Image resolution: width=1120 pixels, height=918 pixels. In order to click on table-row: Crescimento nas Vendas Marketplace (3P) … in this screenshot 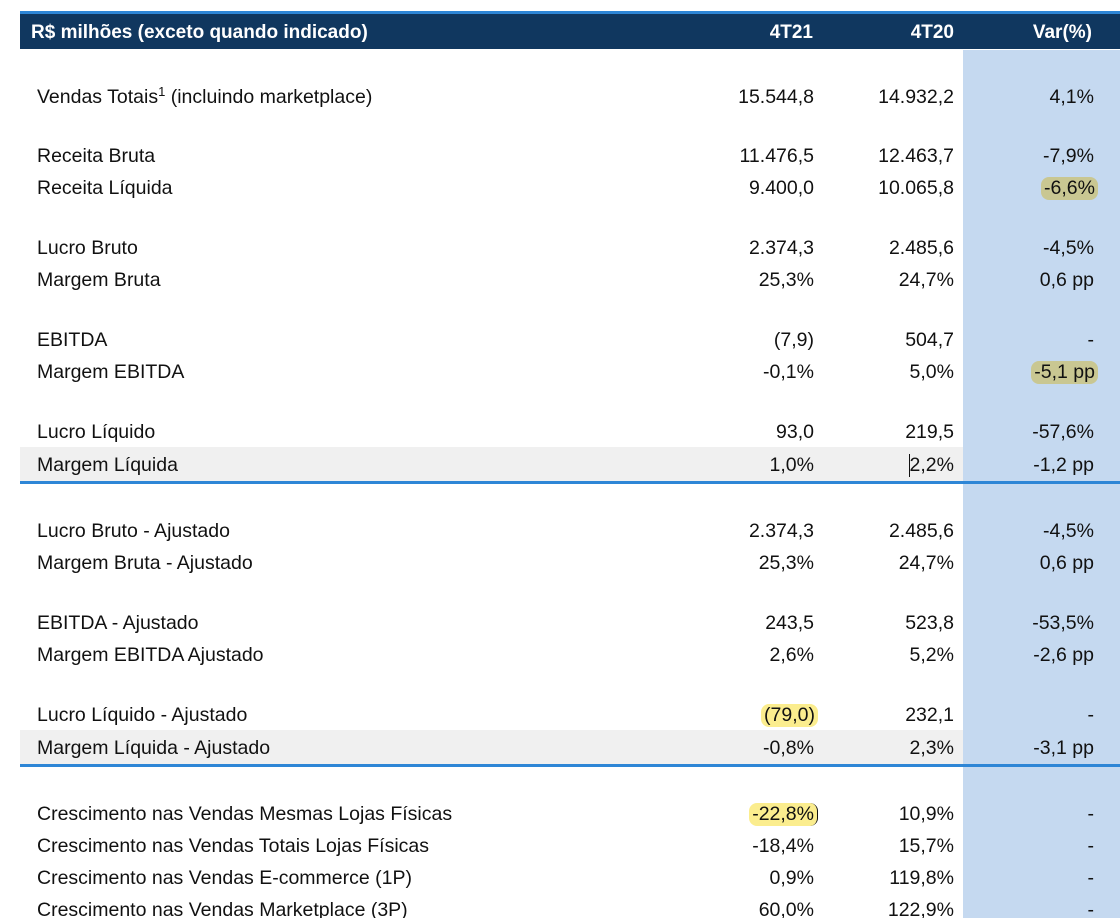, I will do `click(570, 906)`.